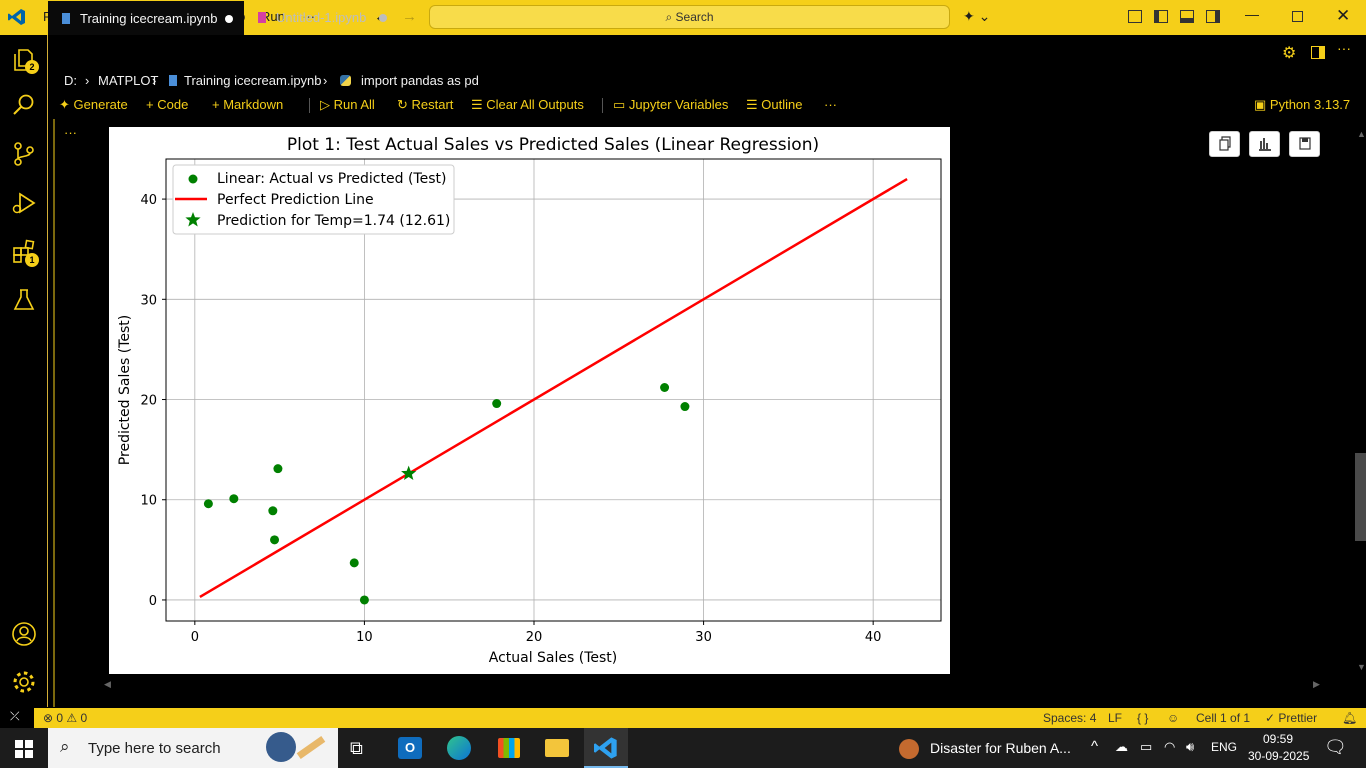 The height and width of the screenshot is (768, 1366). What do you see at coordinates (1302, 105) in the screenshot?
I see `kernel-picker: ▣ Python 3.13.7` at bounding box center [1302, 105].